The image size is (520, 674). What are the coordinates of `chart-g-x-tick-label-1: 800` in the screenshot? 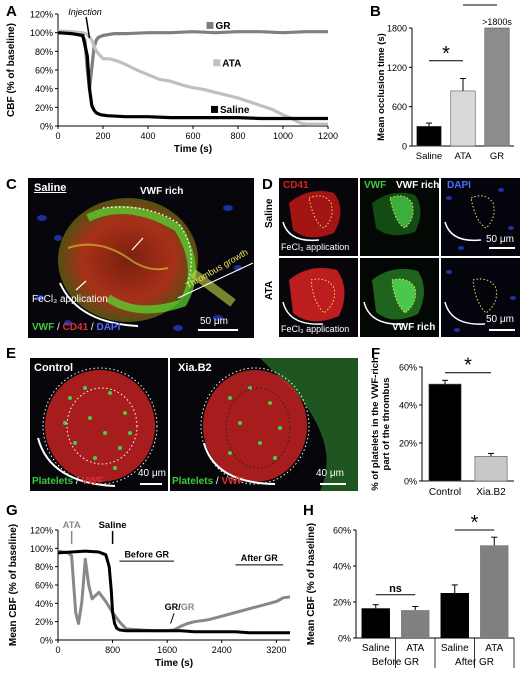 It's located at (112, 650).